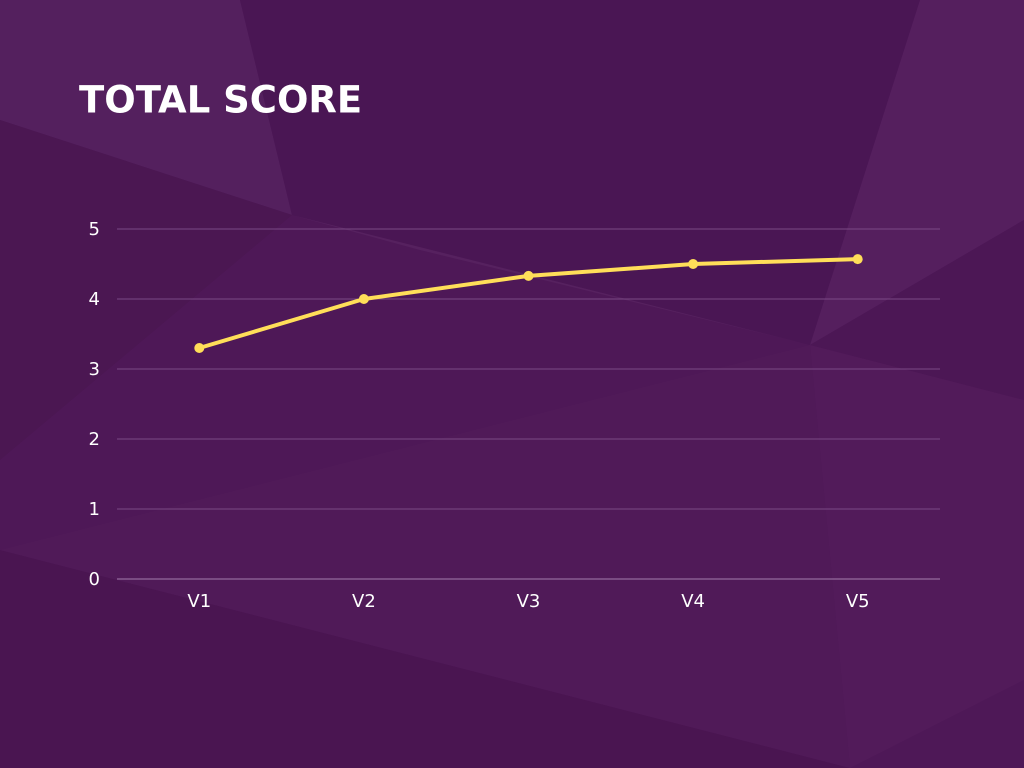  I want to click on x-tick-label: V4, so click(693, 601).